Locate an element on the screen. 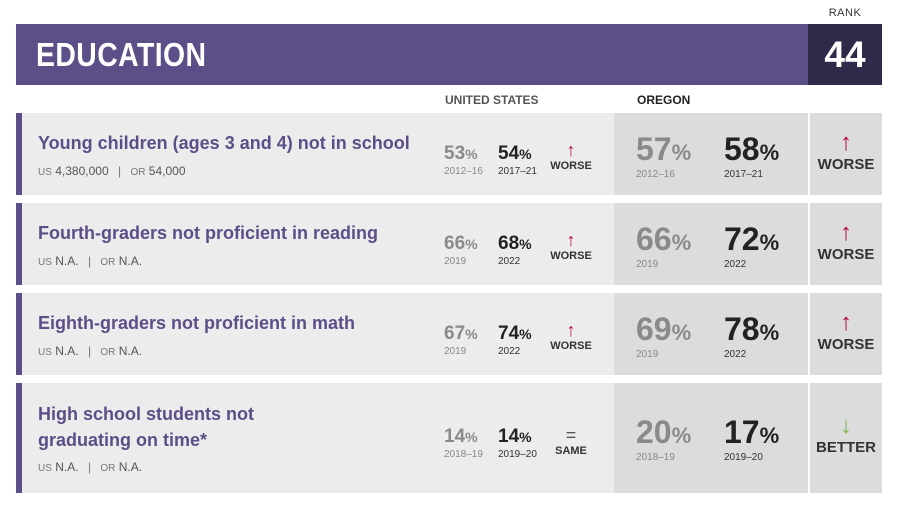  oregon-current-year: 2022 is located at coordinates (735, 354).